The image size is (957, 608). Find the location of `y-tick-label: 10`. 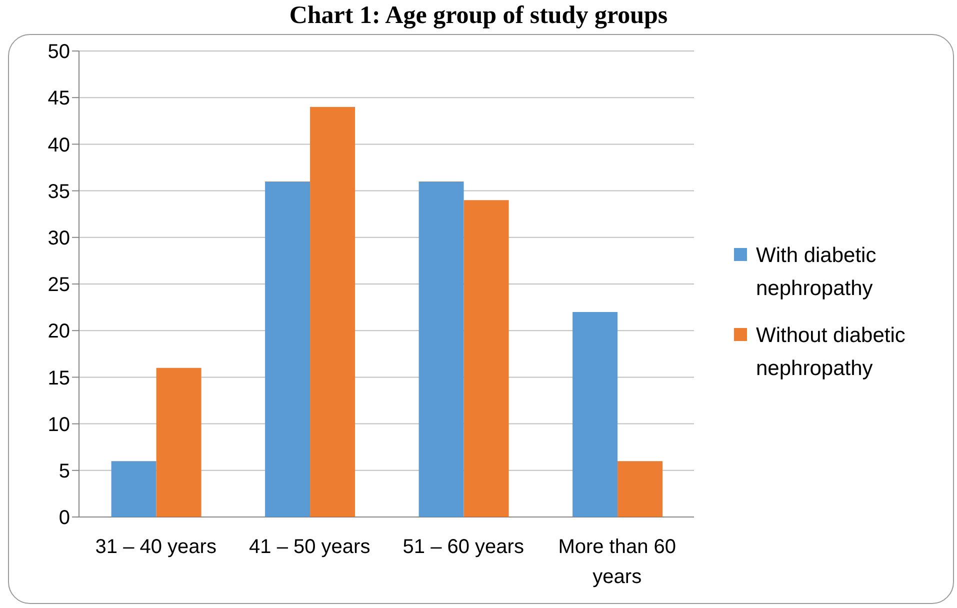

y-tick-label: 10 is located at coordinates (59, 425).